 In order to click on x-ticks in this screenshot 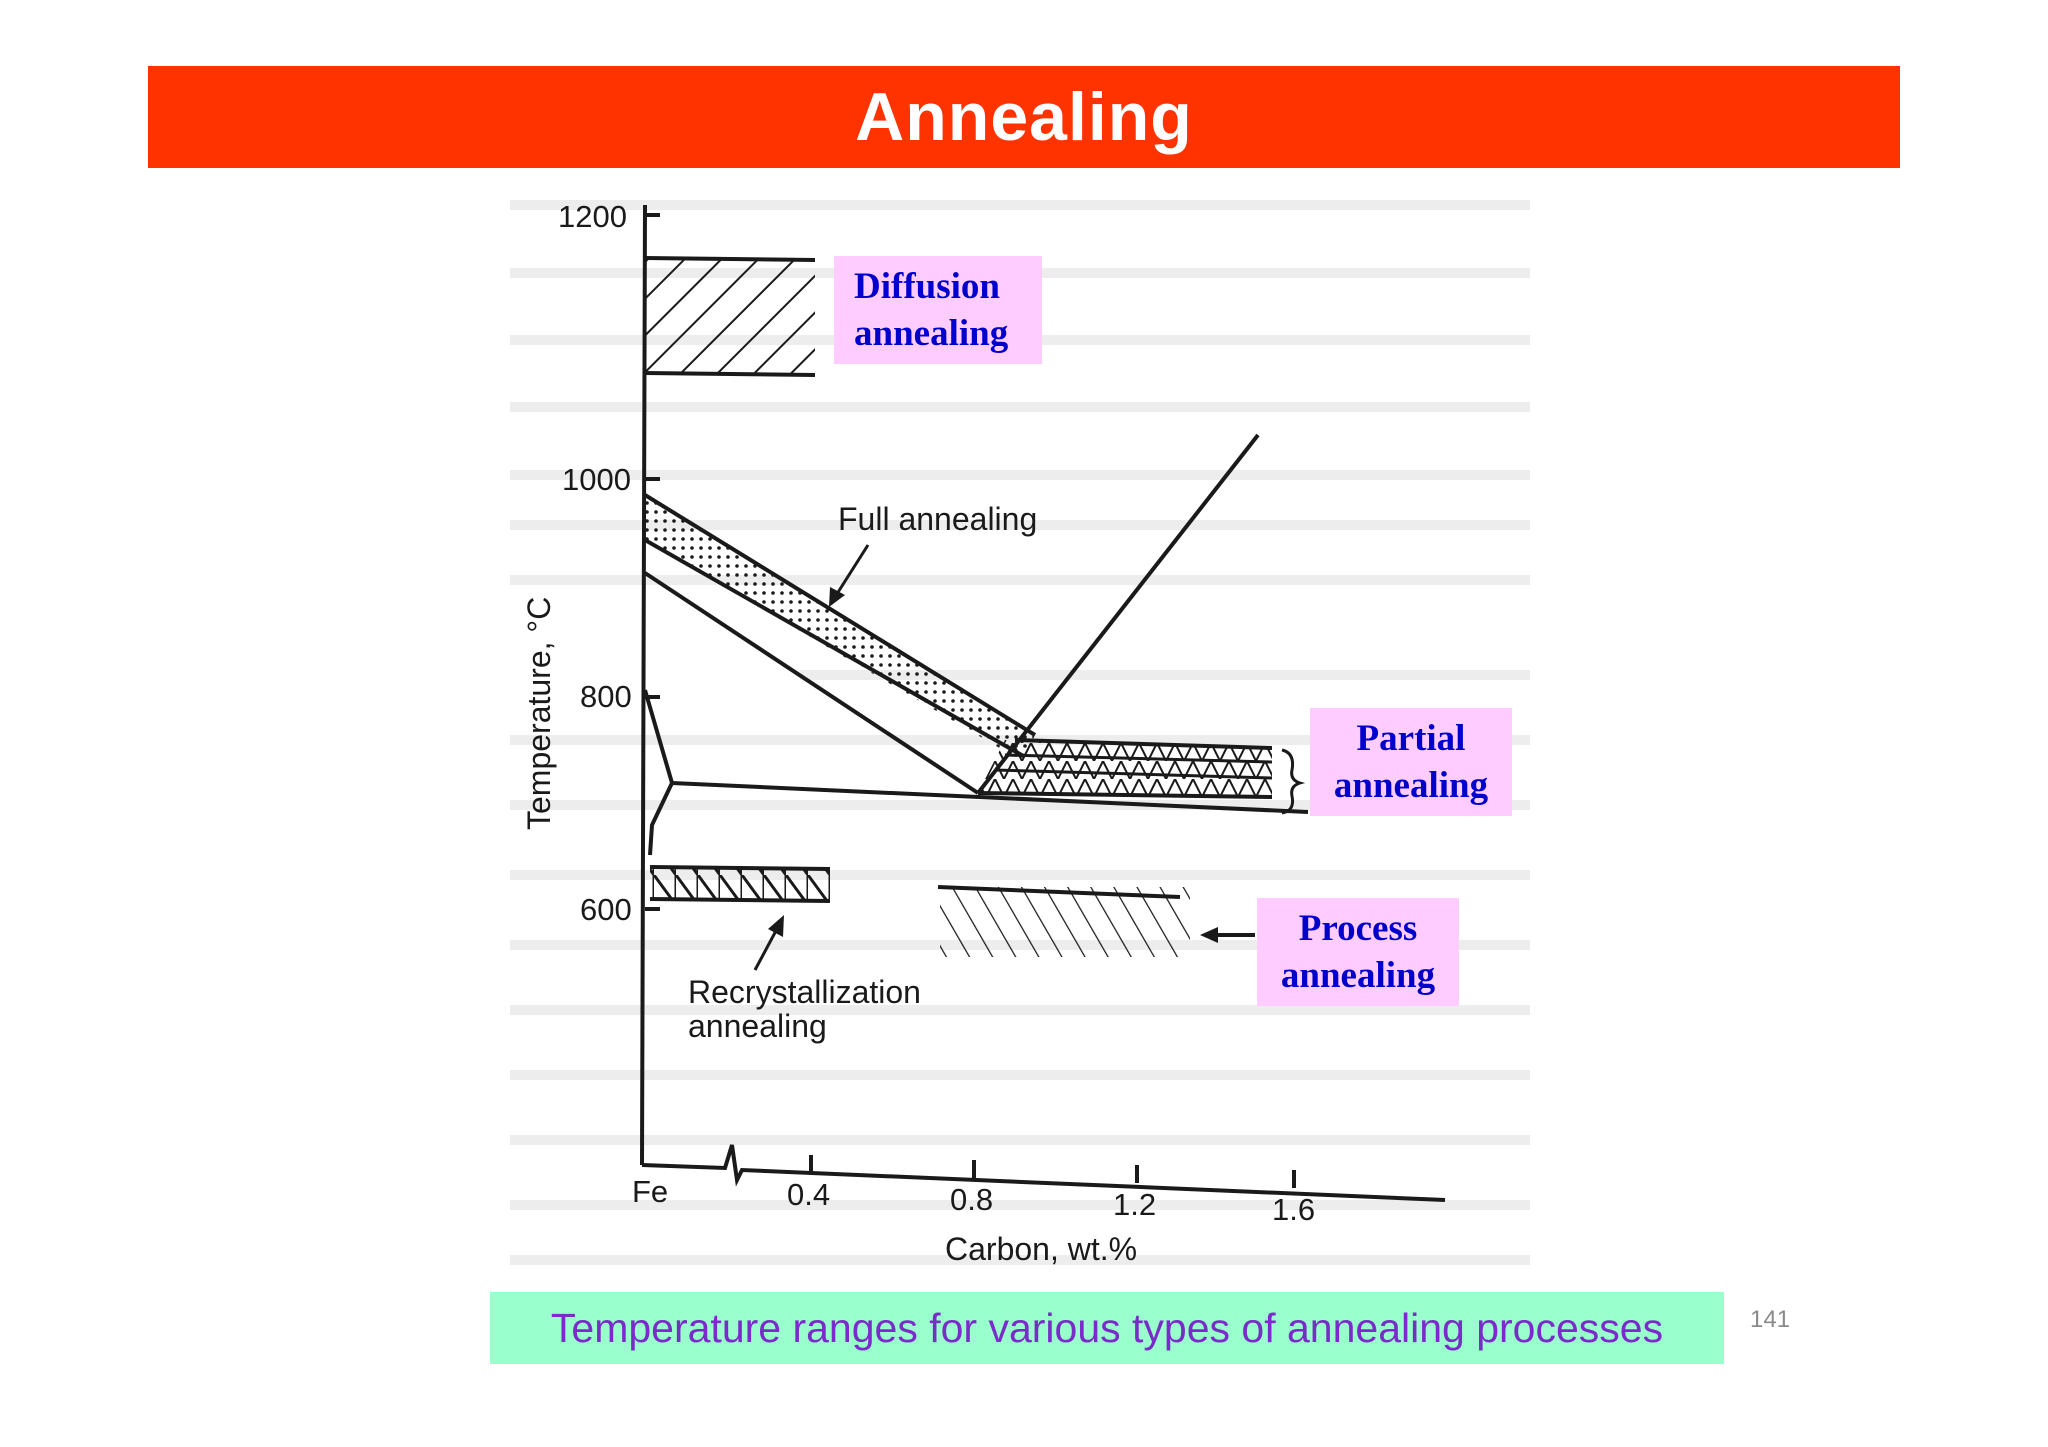, I will do `click(1052, 1171)`.